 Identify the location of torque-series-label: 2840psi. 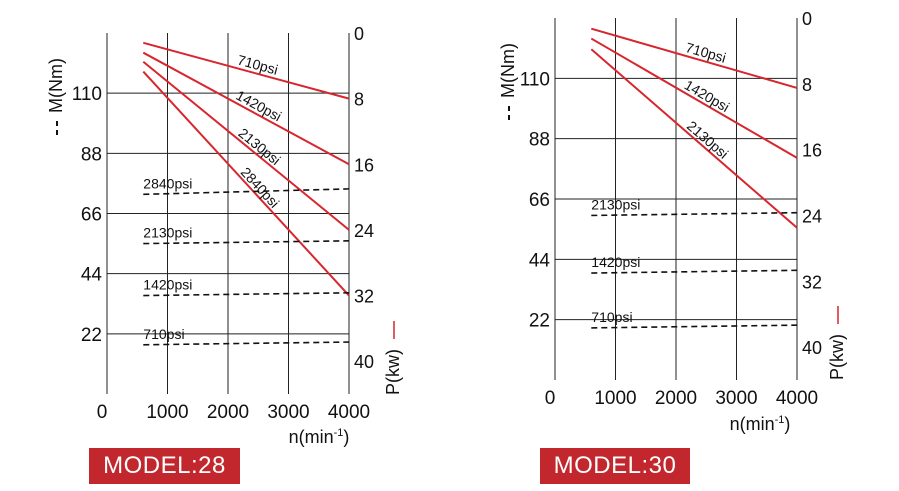
(167, 183).